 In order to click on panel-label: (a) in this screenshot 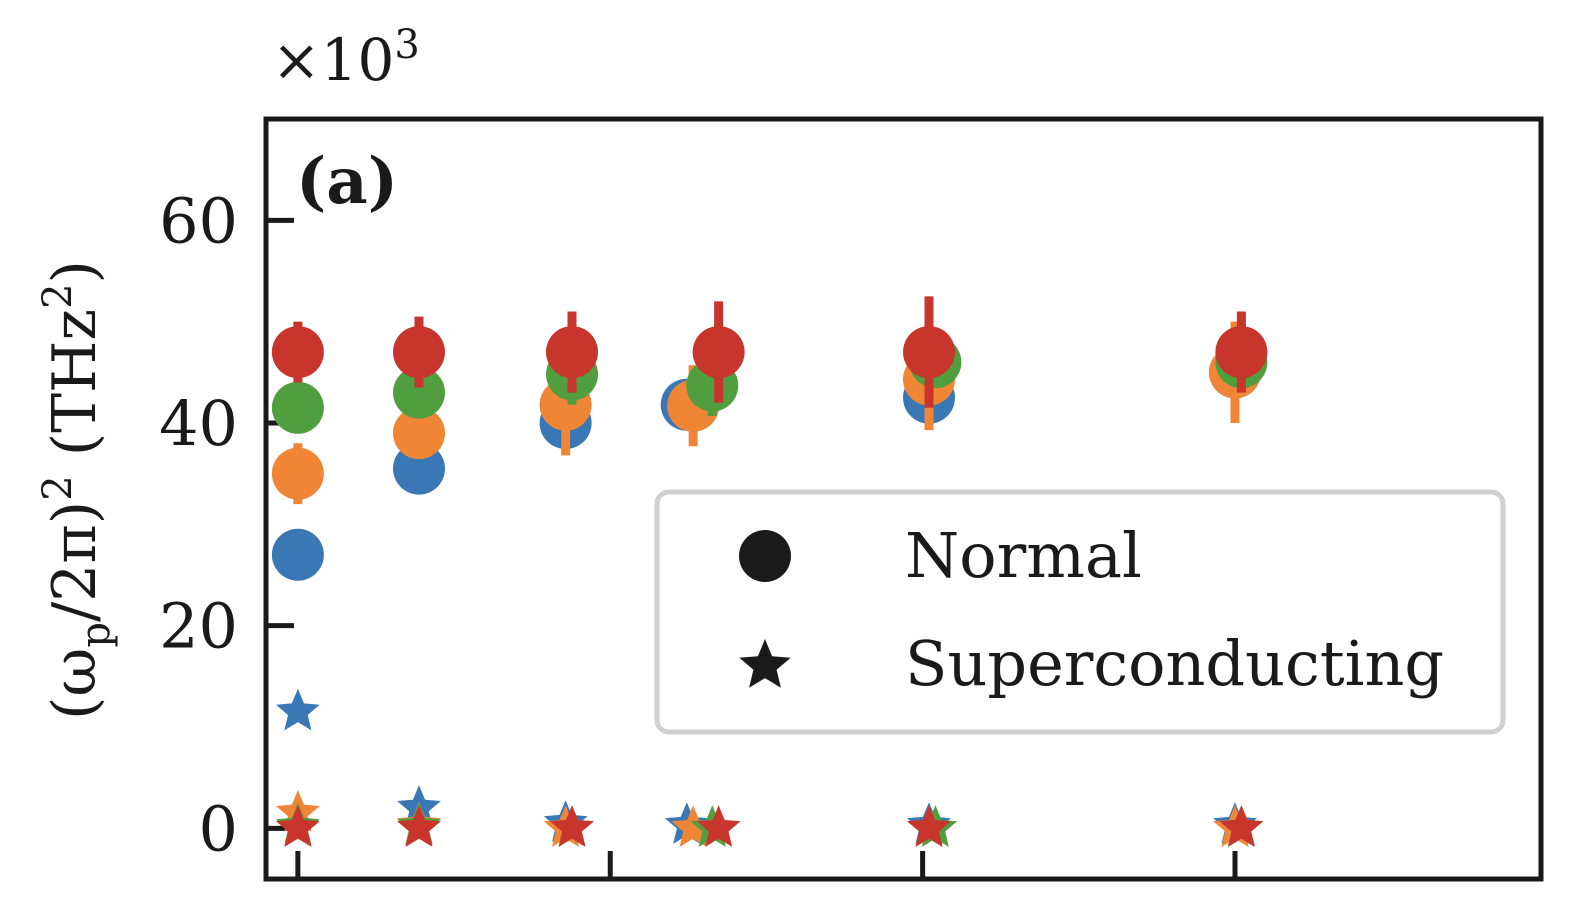, I will do `click(347, 181)`.